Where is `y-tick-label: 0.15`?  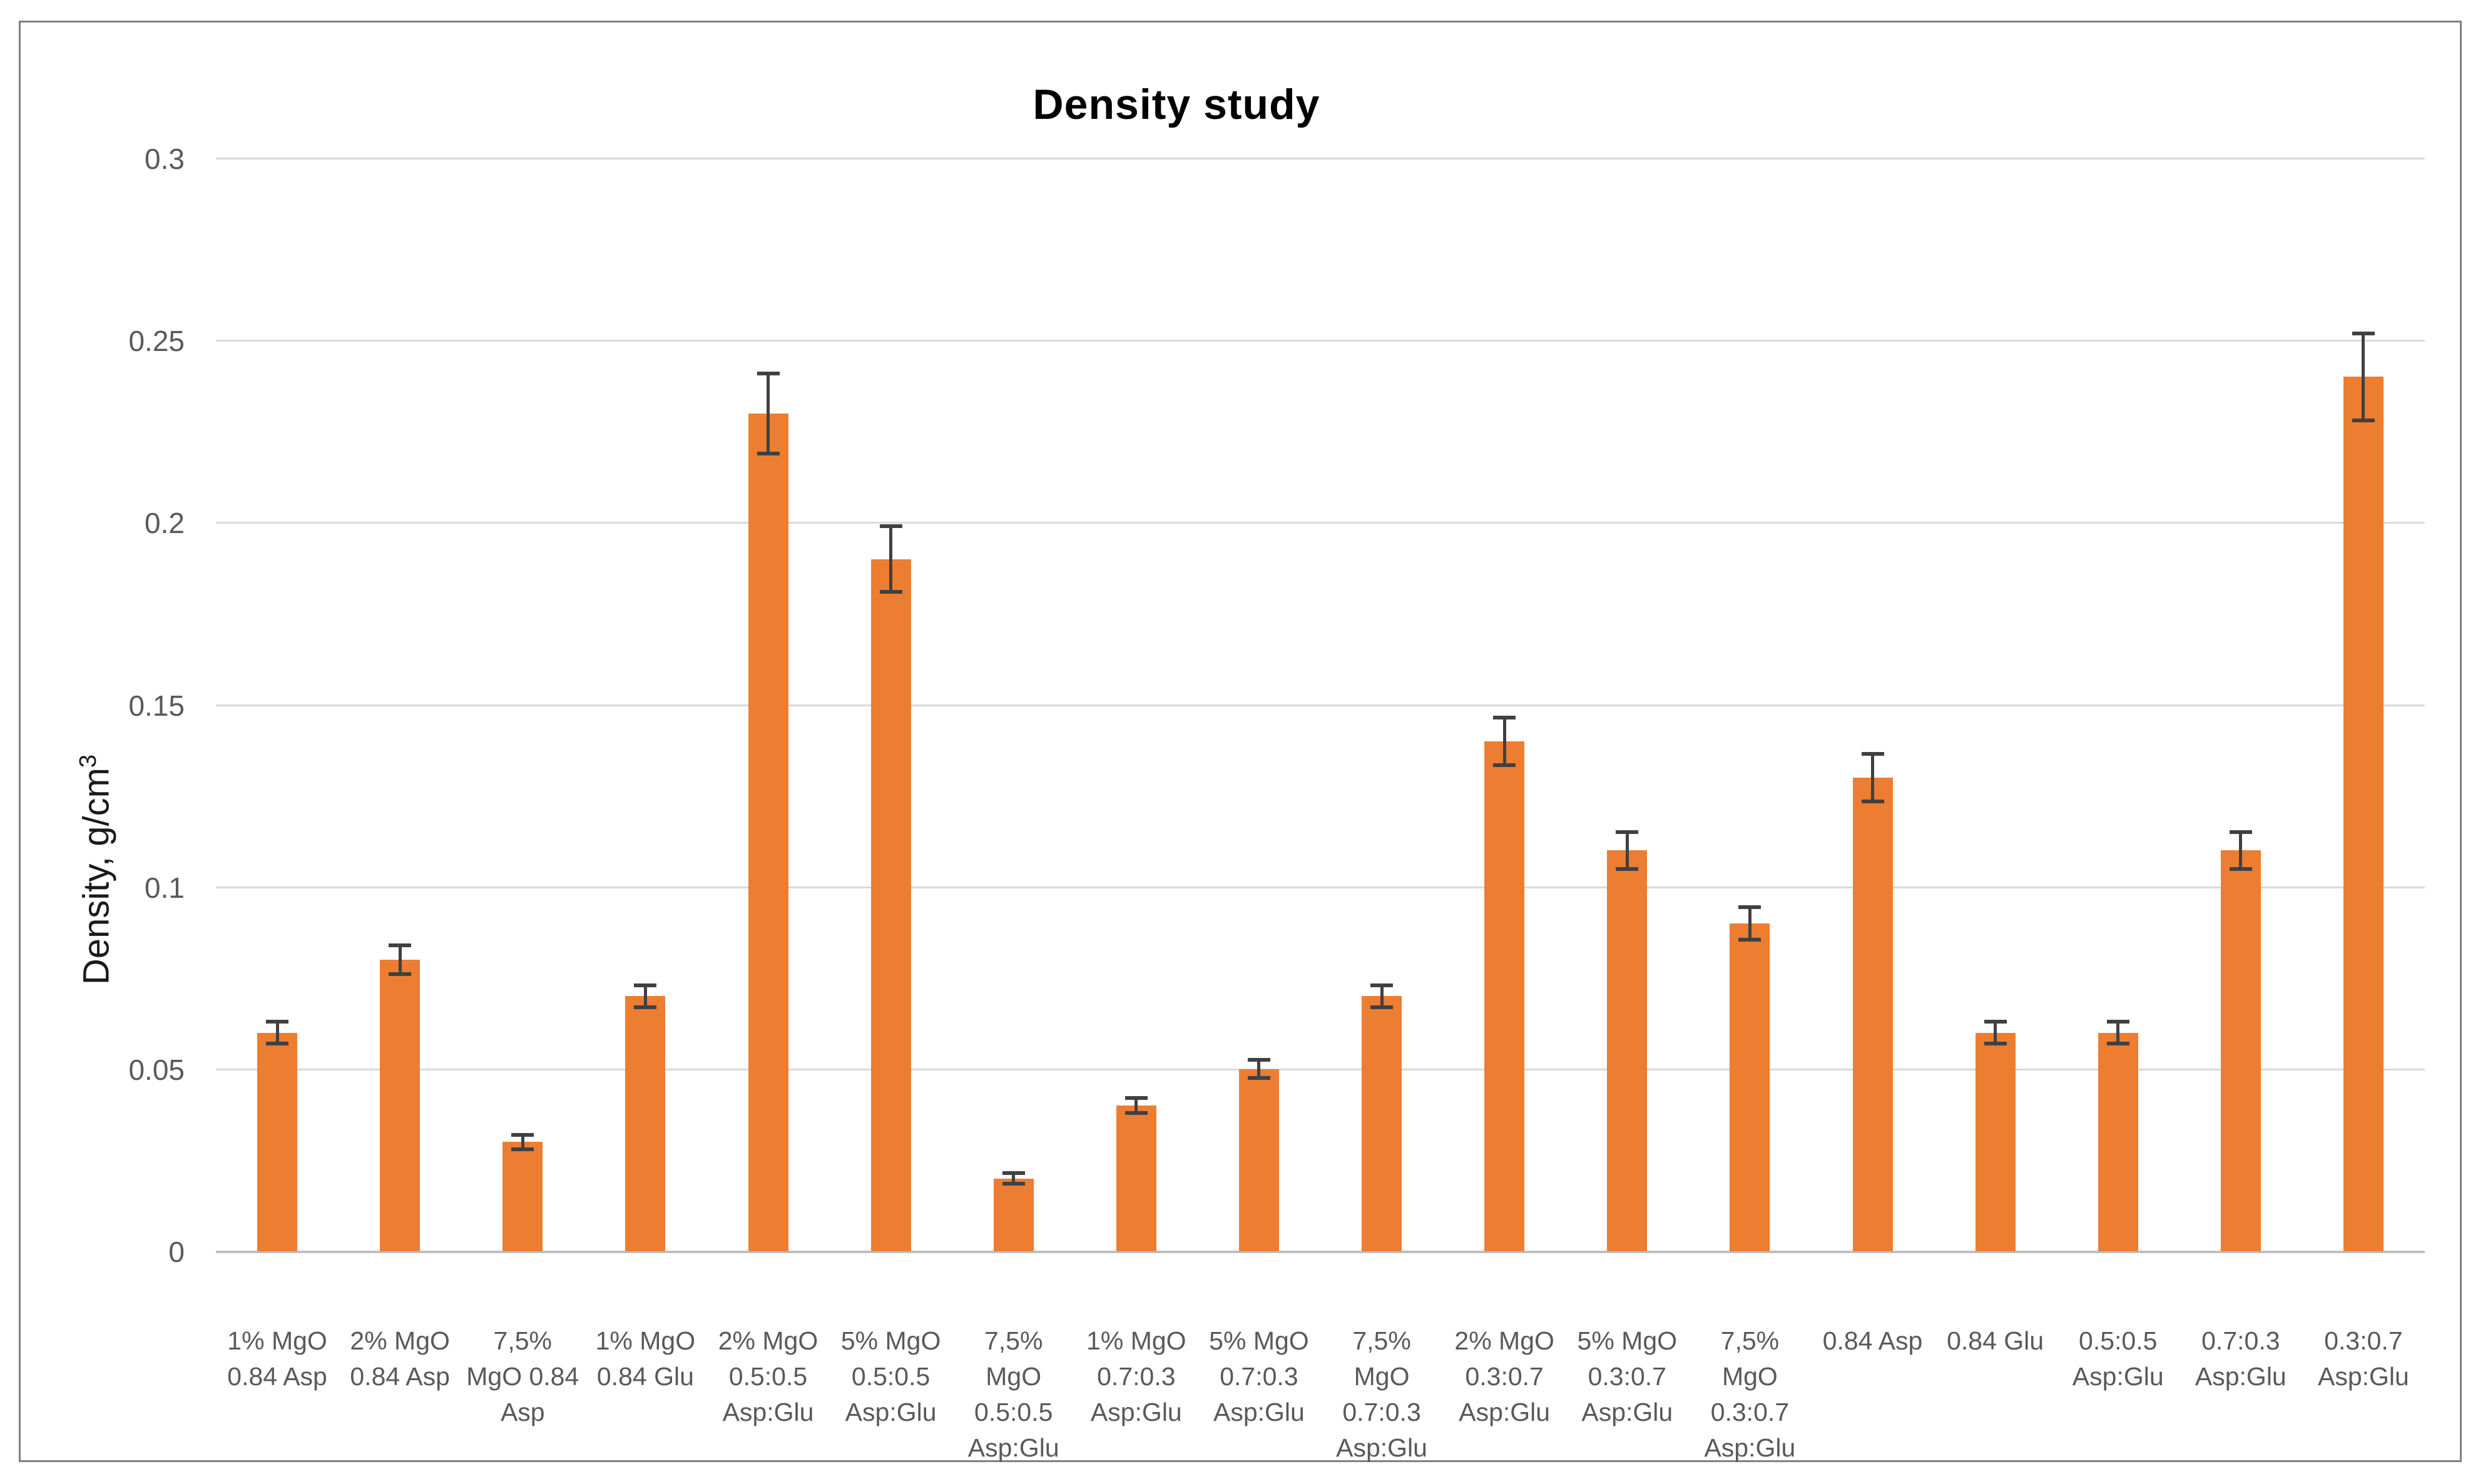 y-tick-label: 0.15 is located at coordinates (156, 705).